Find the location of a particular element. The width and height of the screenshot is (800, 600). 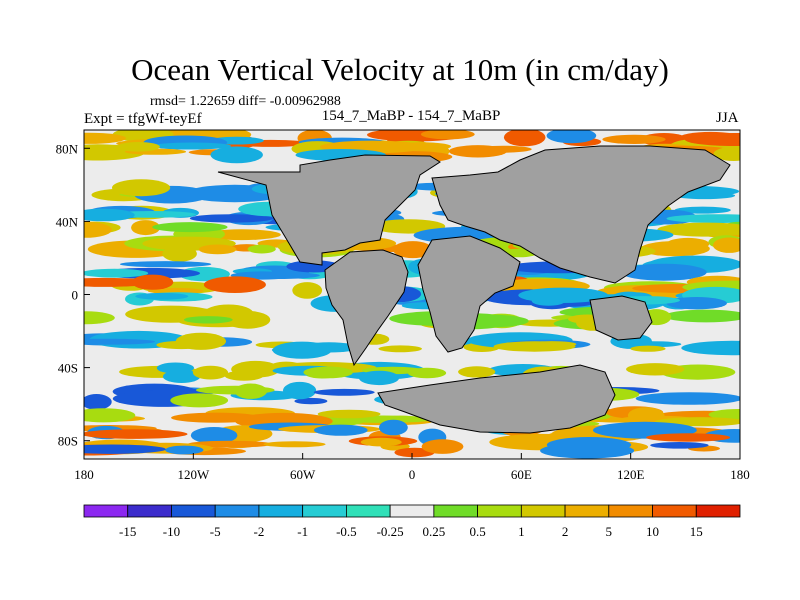

colorbar-label: -0.5 is located at coordinates (346, 531).